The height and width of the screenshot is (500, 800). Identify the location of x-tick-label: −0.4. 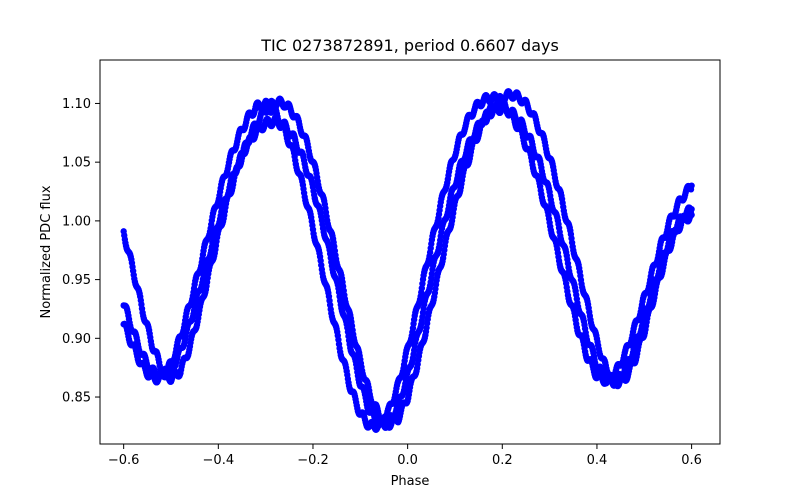
(219, 460).